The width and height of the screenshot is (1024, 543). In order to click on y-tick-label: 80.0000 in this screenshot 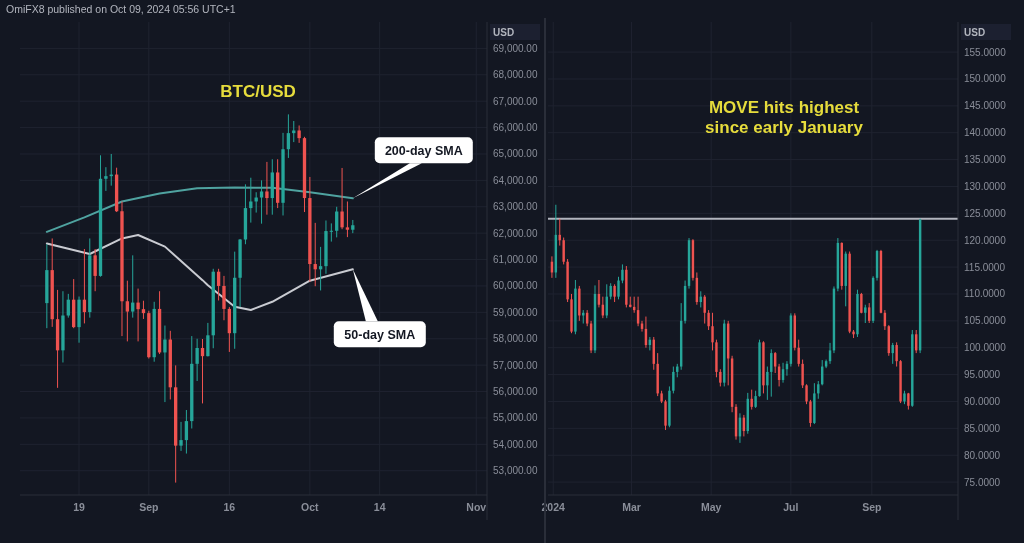, I will do `click(982, 455)`.